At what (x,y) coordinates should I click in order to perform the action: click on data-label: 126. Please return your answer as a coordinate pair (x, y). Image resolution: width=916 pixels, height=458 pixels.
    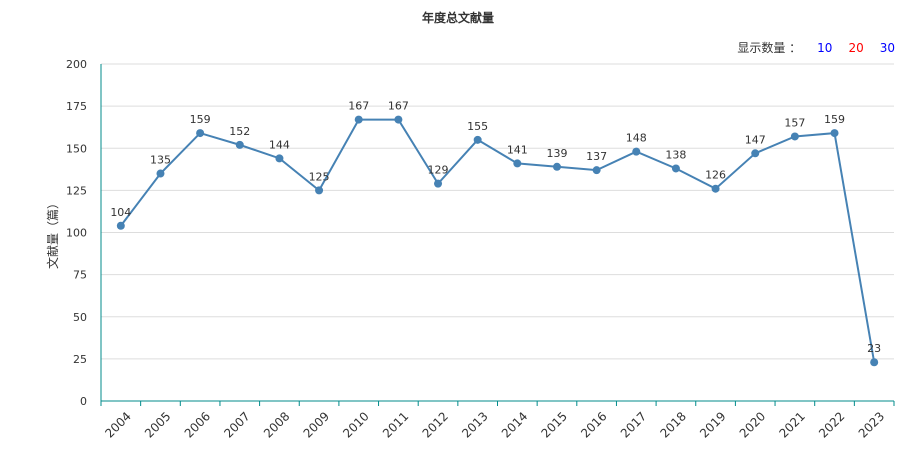
    Looking at the image, I should click on (715, 175).